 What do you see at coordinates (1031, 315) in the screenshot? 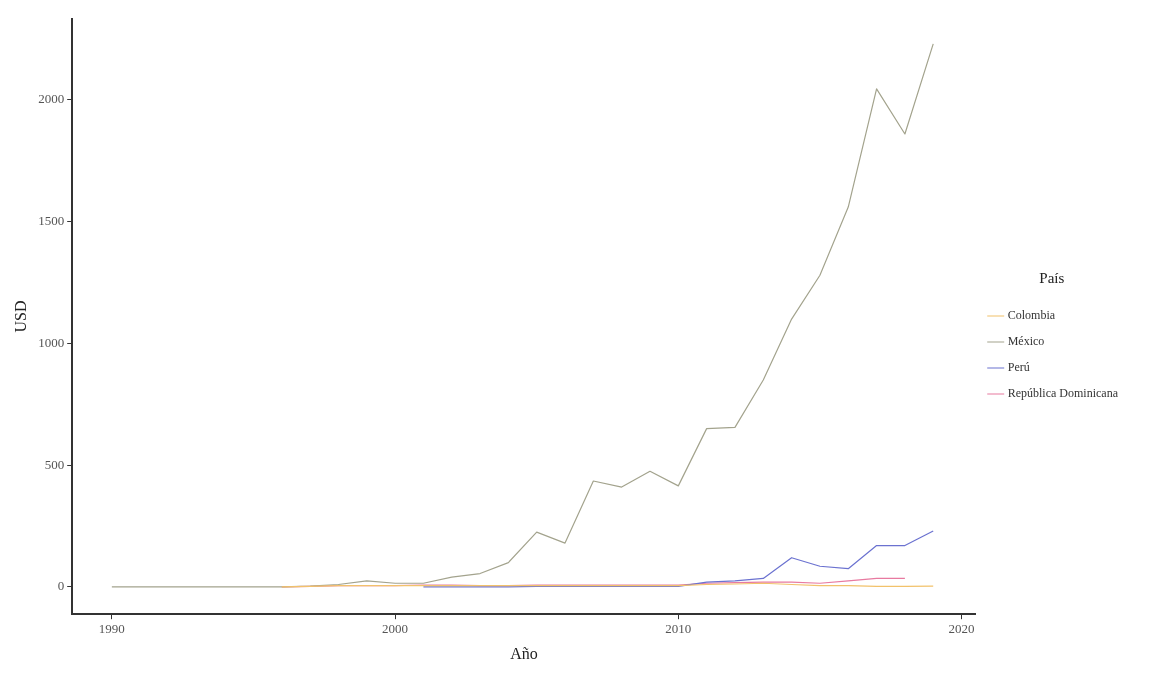
I see `legend-label: Colombia` at bounding box center [1031, 315].